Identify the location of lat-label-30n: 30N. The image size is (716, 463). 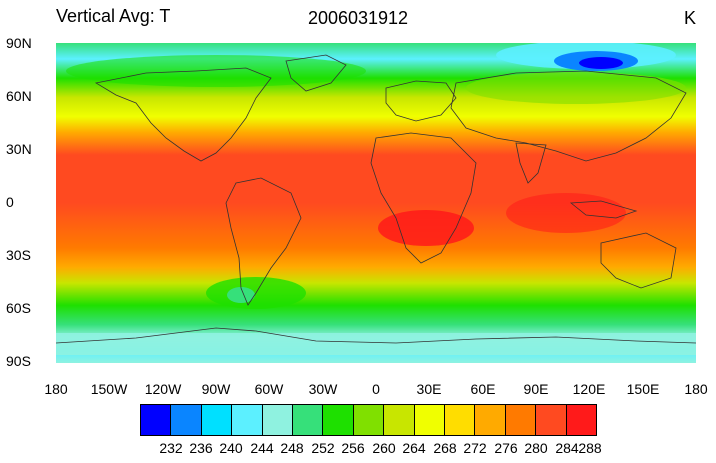
(19, 149).